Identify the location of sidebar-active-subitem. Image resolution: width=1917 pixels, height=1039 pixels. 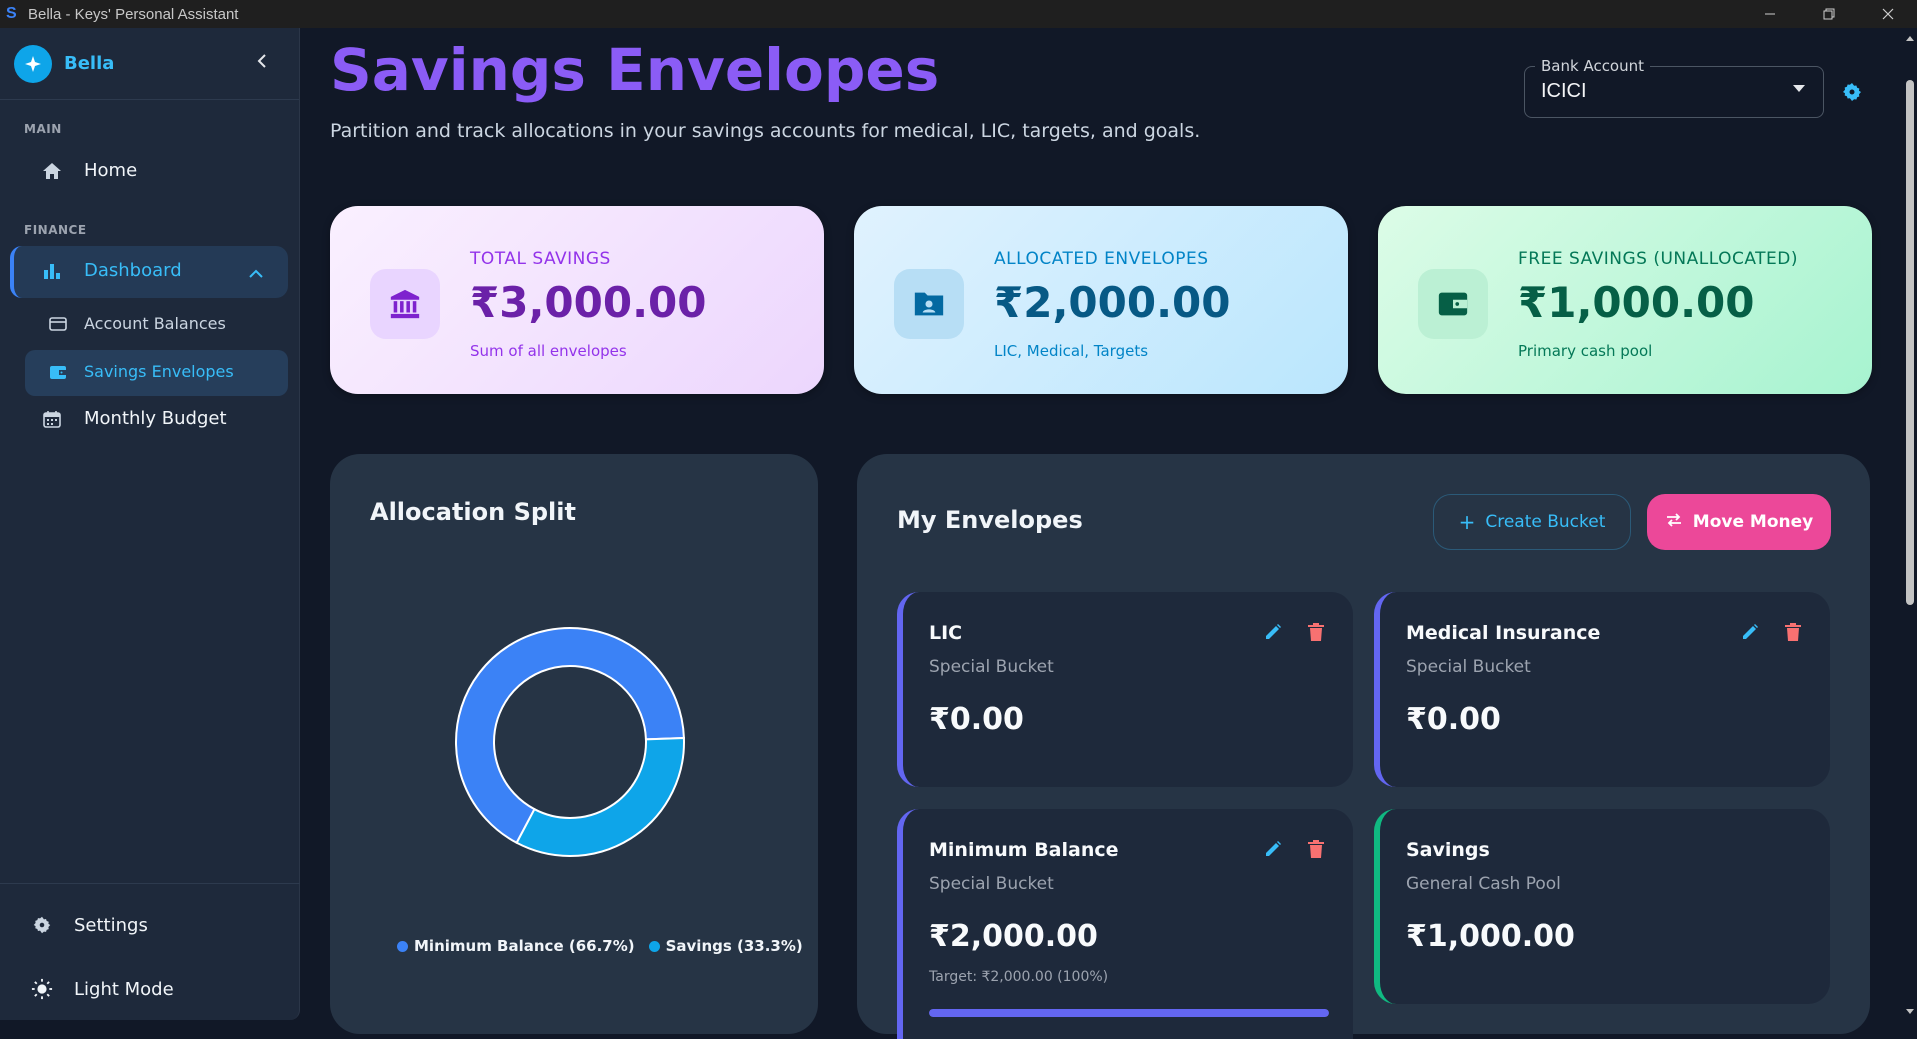
(156, 373).